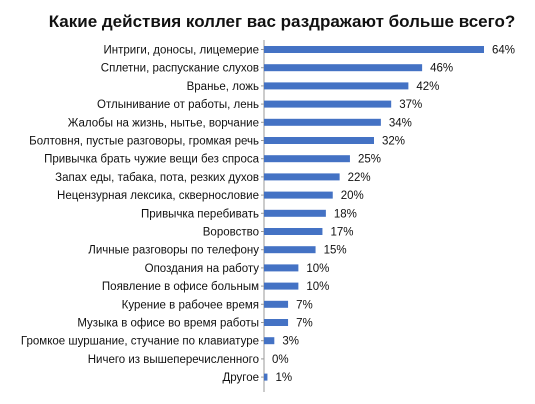 This screenshot has width=535, height=404. What do you see at coordinates (158, 196) in the screenshot?
I see `category-label: Нецензурная лексика, сквернословие` at bounding box center [158, 196].